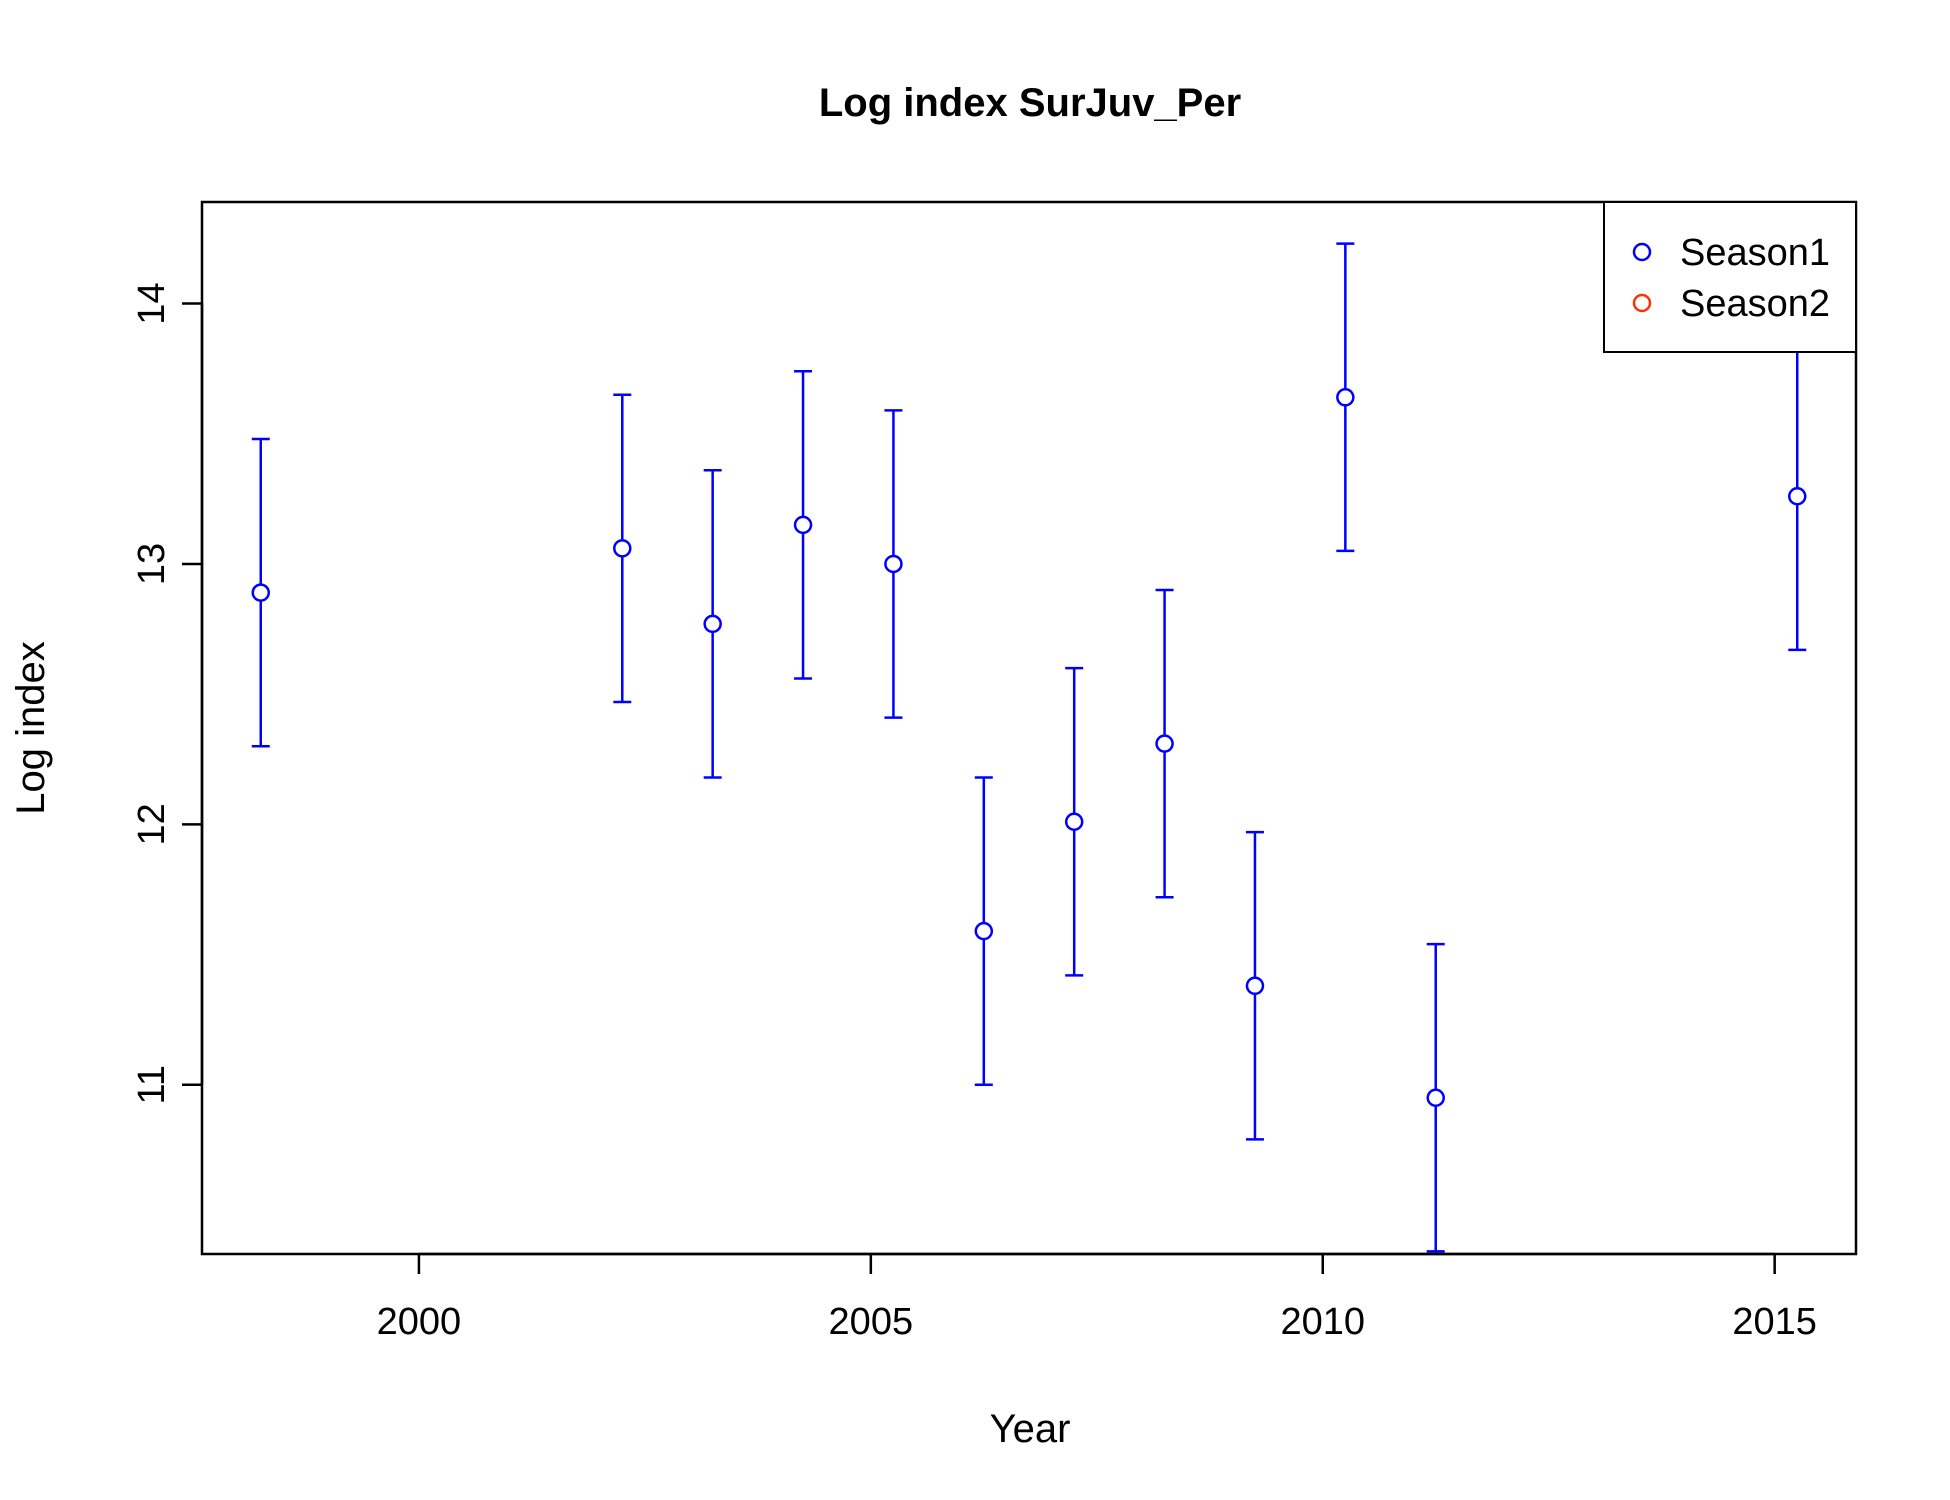  Describe the element at coordinates (1755, 253) in the screenshot. I see `legend-label: Season1` at that location.